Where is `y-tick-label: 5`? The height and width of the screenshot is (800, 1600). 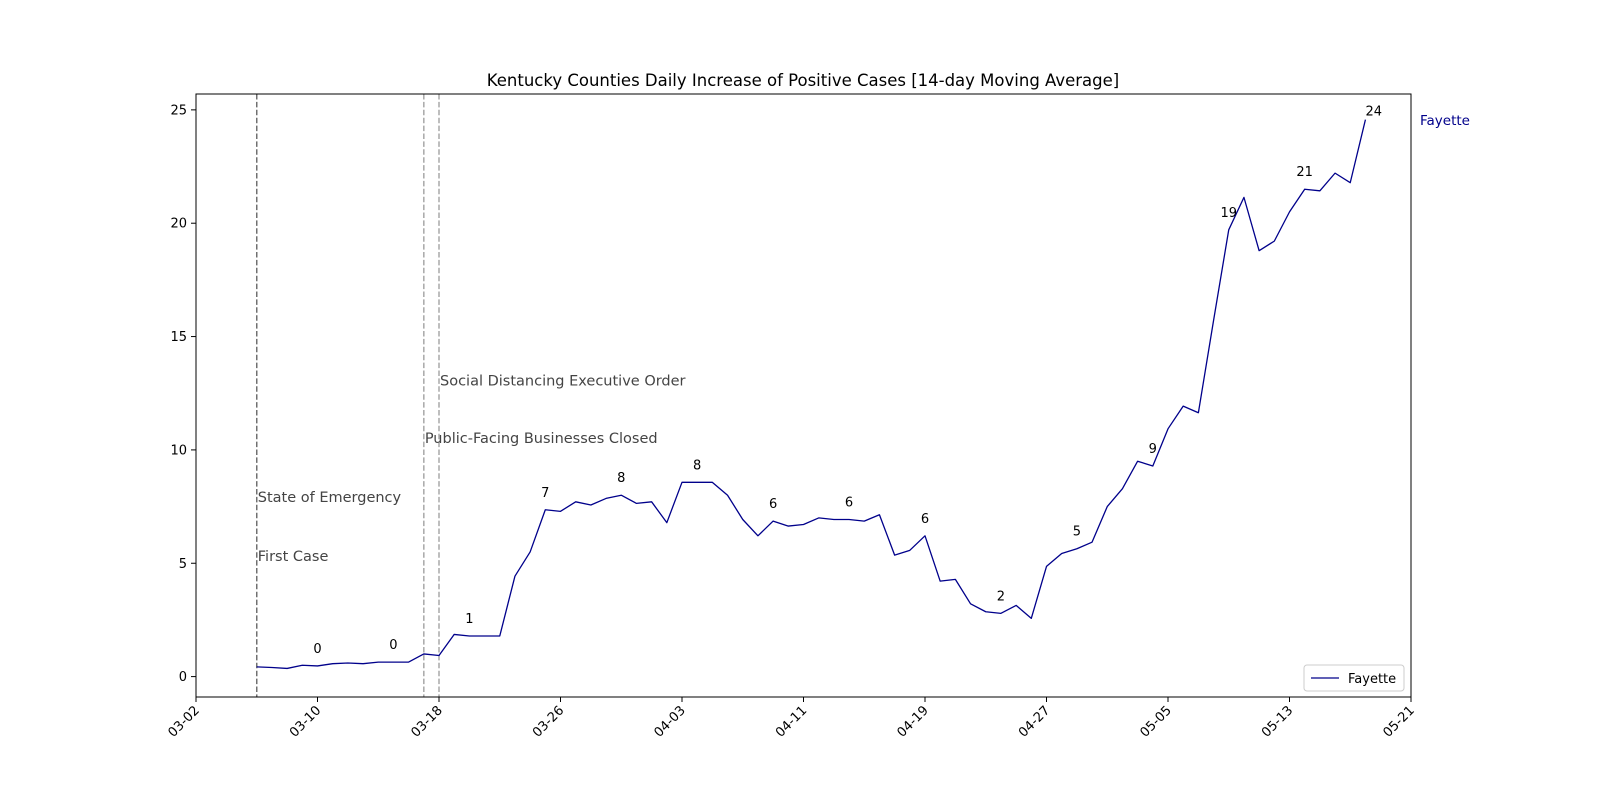 y-tick-label: 5 is located at coordinates (183, 564).